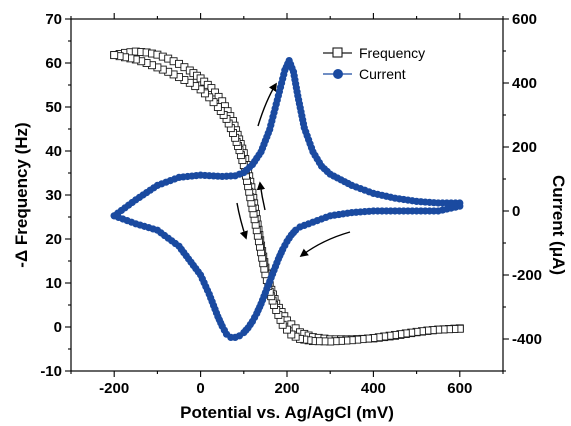  I want to click on legend: Frequency Current, so click(374, 63).